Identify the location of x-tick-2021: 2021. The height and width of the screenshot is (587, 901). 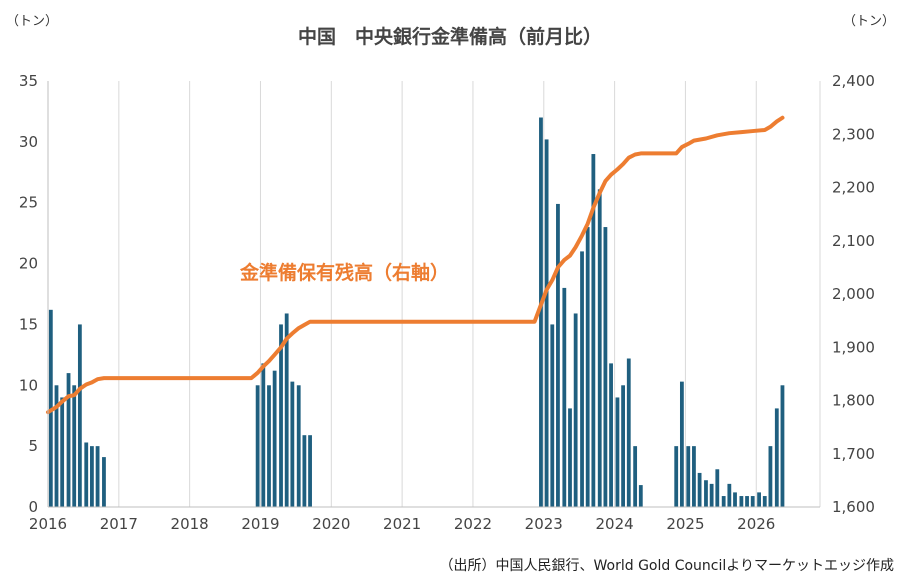
(402, 524).